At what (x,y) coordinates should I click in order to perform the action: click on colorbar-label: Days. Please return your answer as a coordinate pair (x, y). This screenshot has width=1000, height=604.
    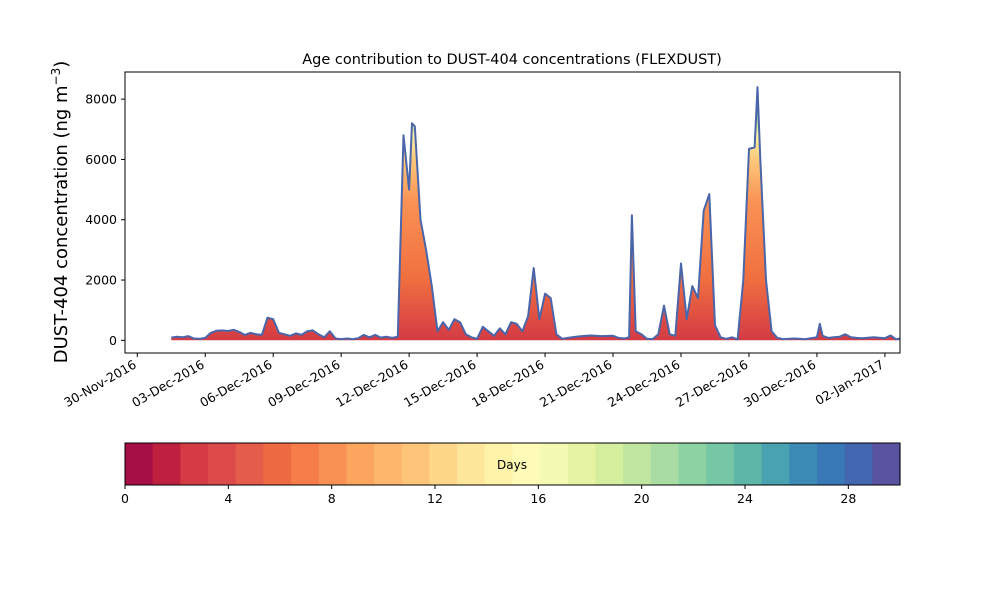
    Looking at the image, I should click on (512, 465).